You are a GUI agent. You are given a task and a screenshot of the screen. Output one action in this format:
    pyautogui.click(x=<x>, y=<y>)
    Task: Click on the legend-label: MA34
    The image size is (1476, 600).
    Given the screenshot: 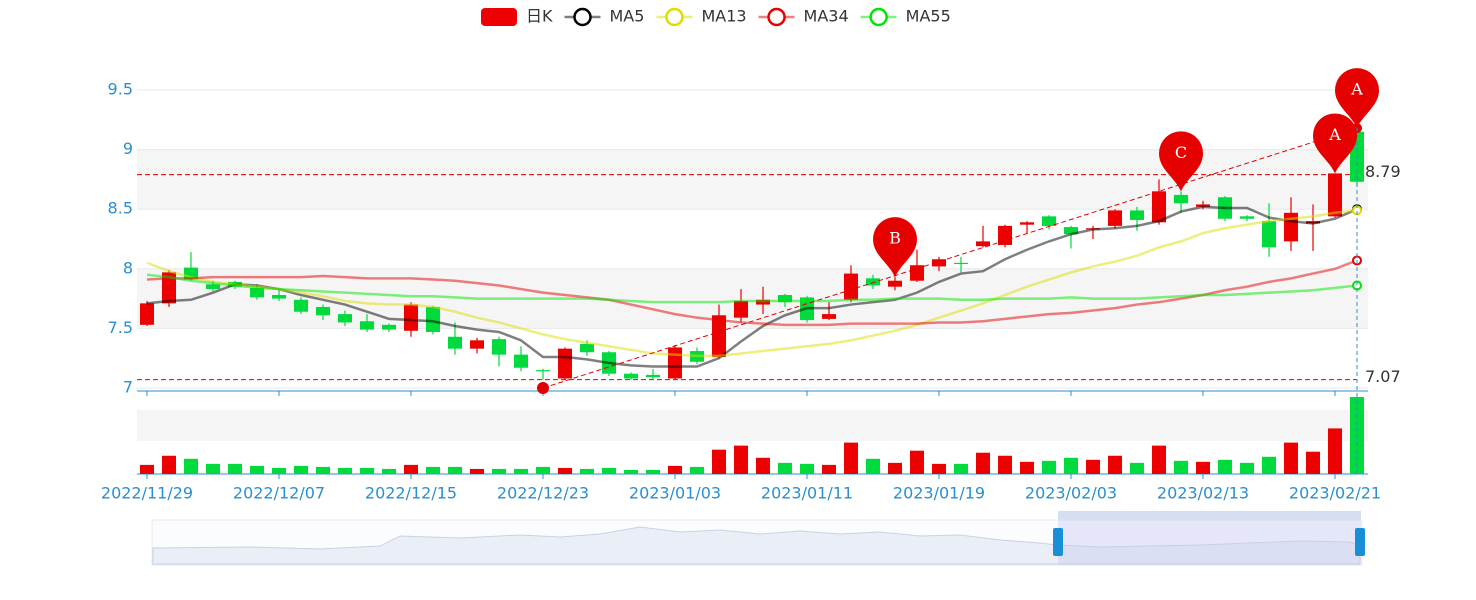 What is the action you would take?
    pyautogui.click(x=826, y=16)
    